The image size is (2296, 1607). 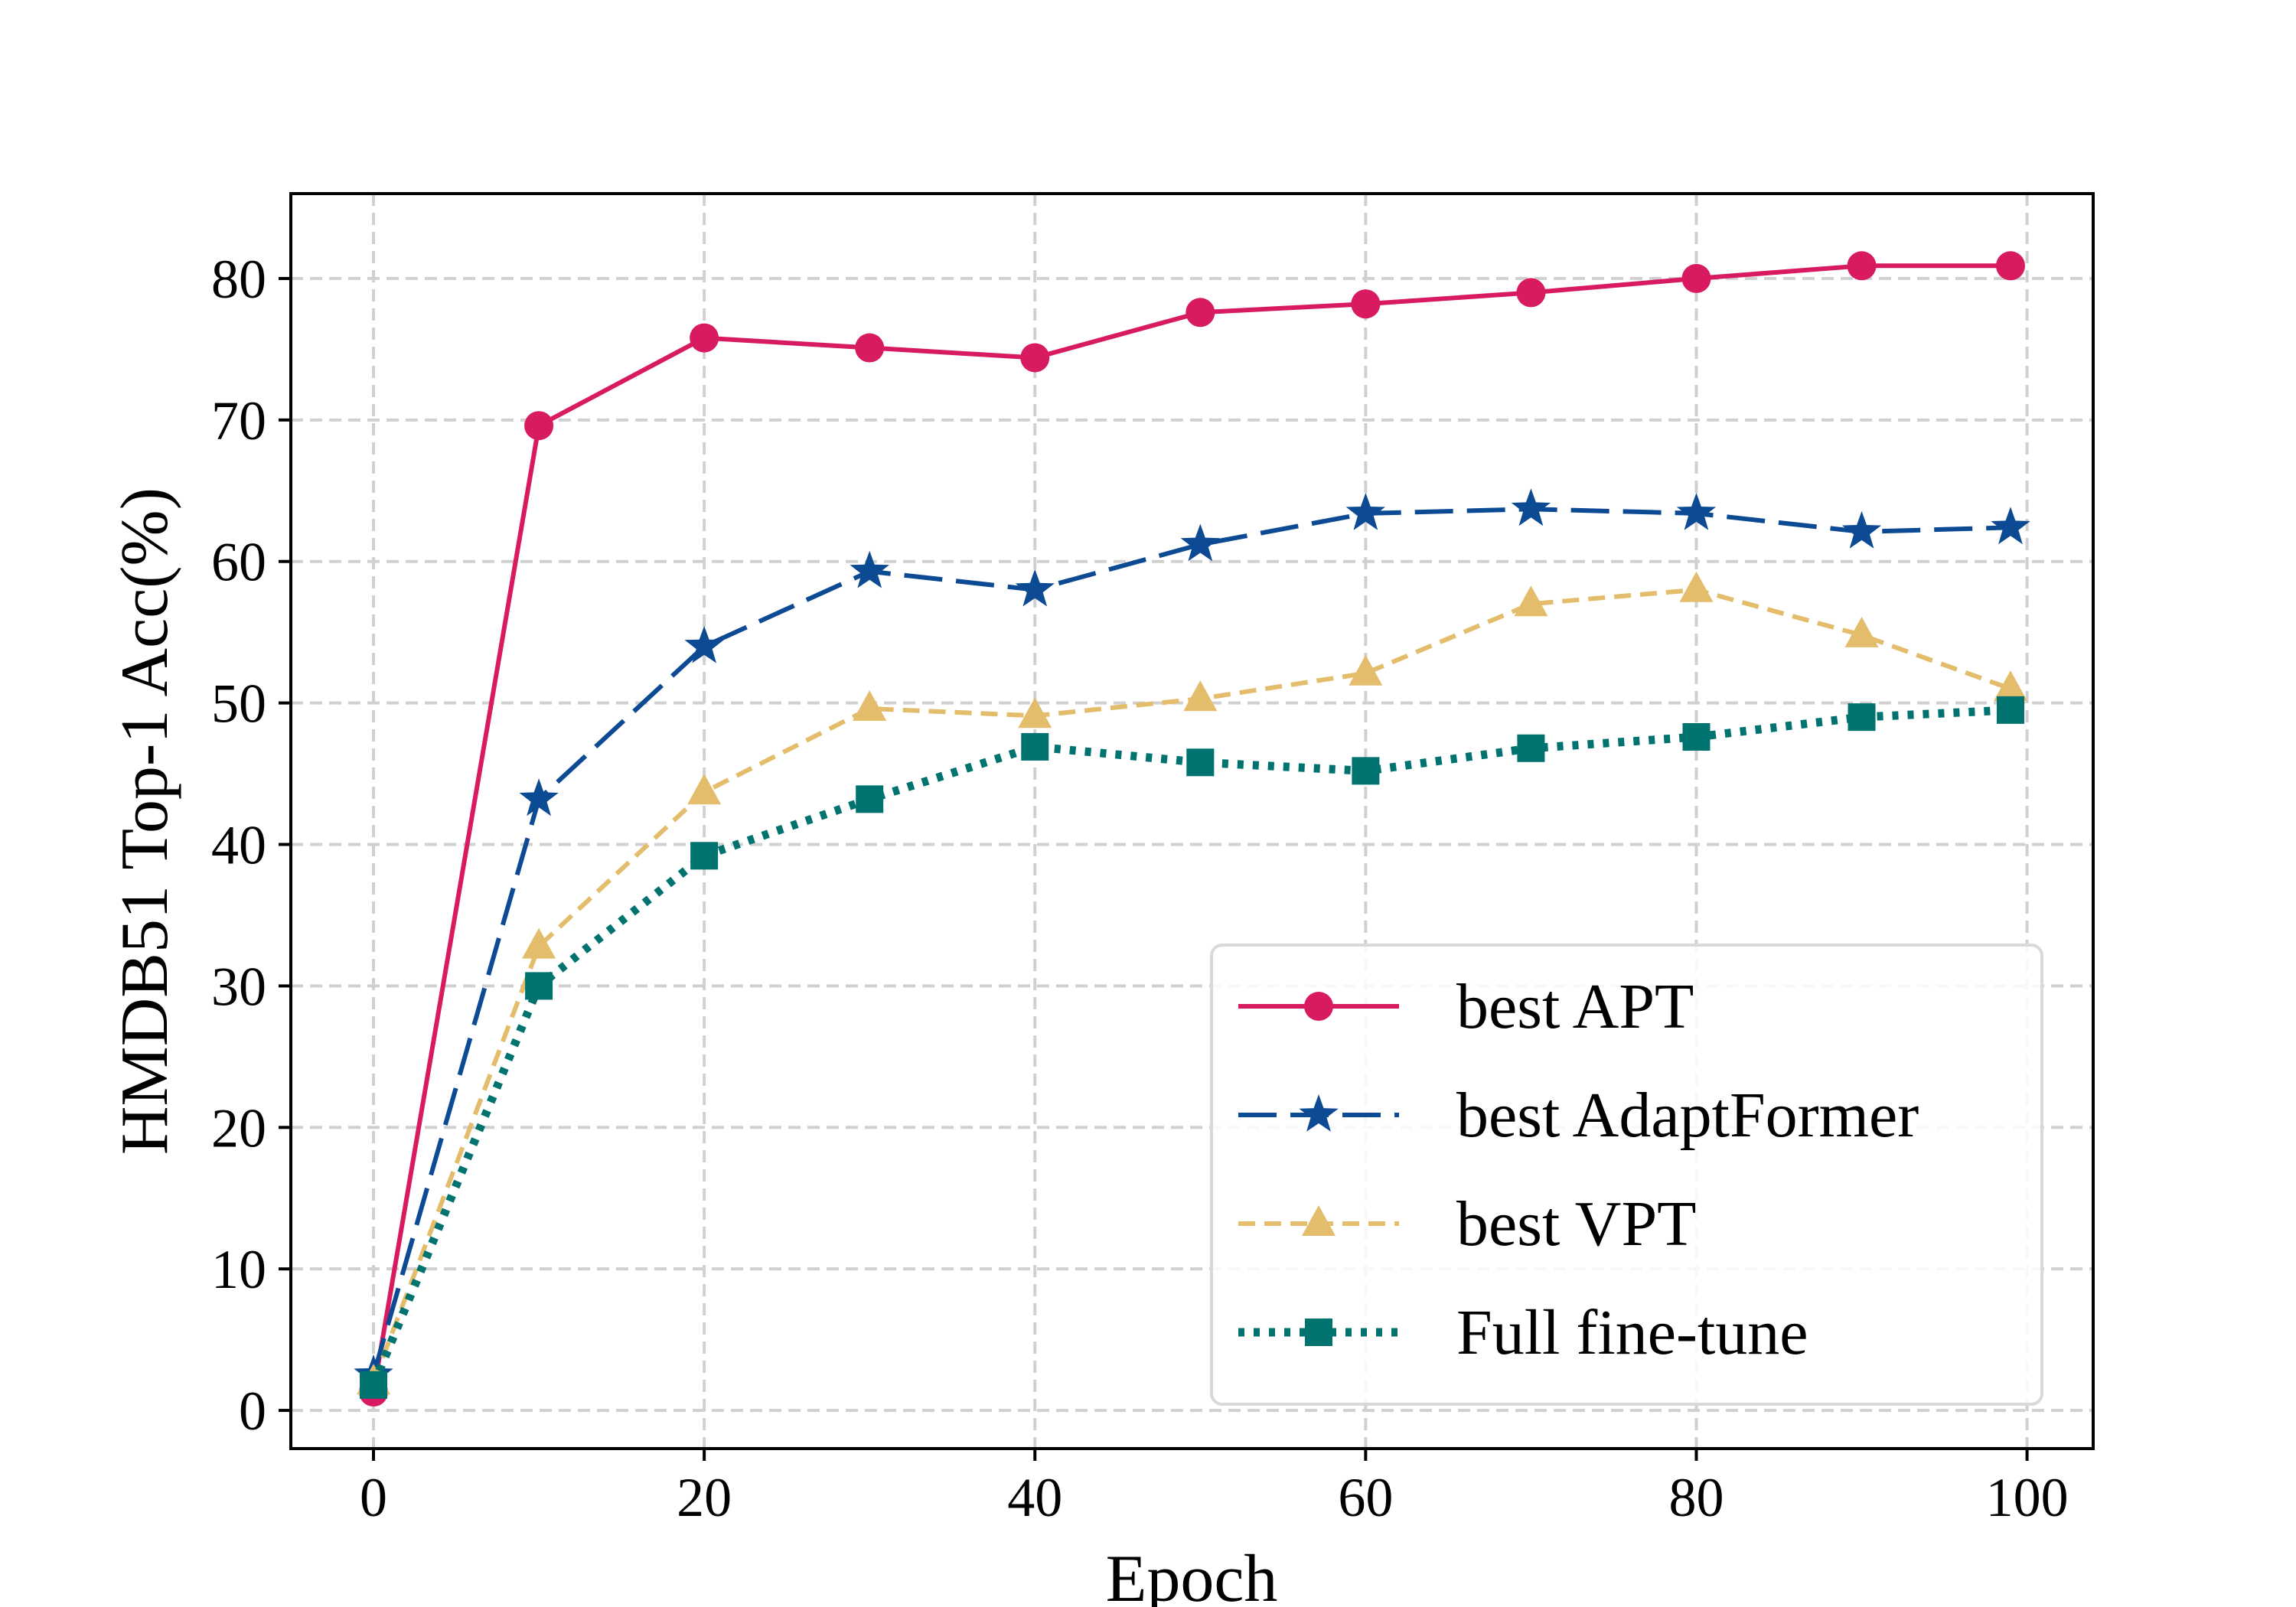 I want to click on x-tick-label: 80, so click(x=1696, y=1497).